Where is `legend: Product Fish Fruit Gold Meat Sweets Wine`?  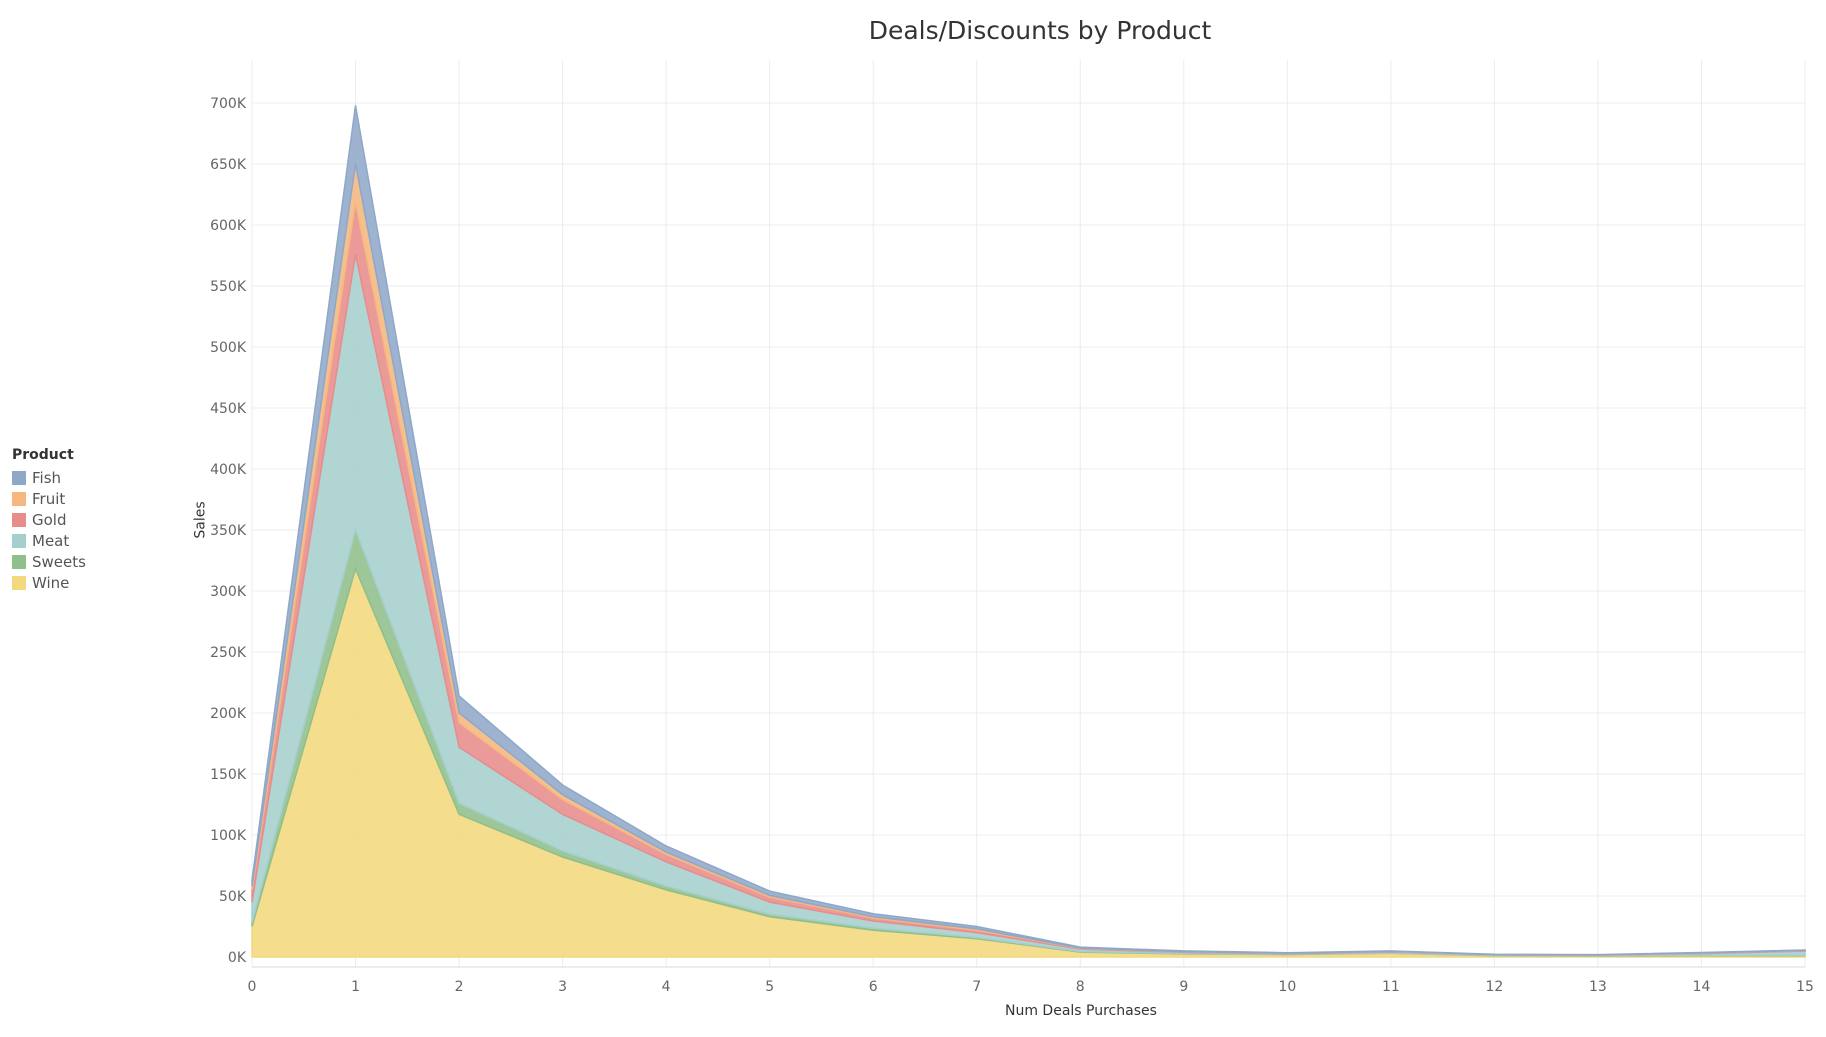 legend: Product Fish Fruit Gold Meat Sweets Wine is located at coordinates (49, 520).